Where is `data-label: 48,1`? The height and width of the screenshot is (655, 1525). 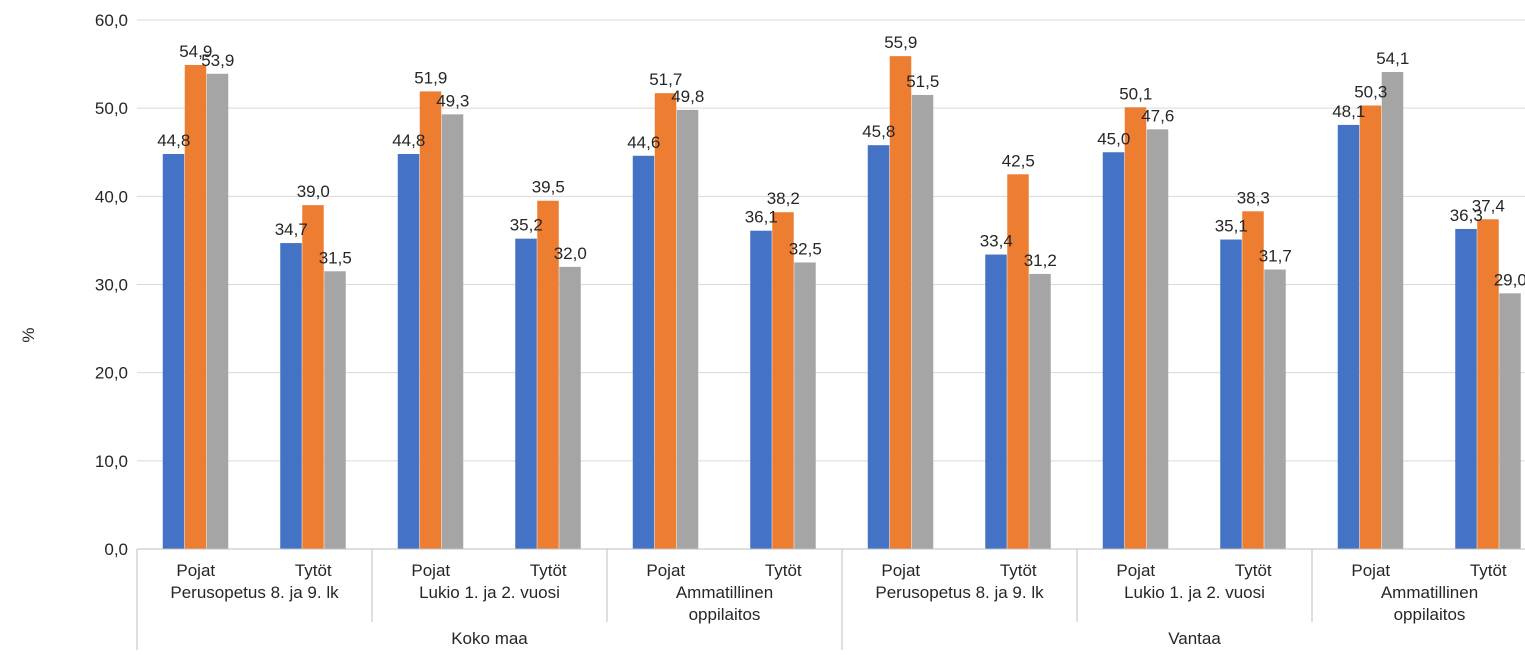
data-label: 48,1 is located at coordinates (1348, 111).